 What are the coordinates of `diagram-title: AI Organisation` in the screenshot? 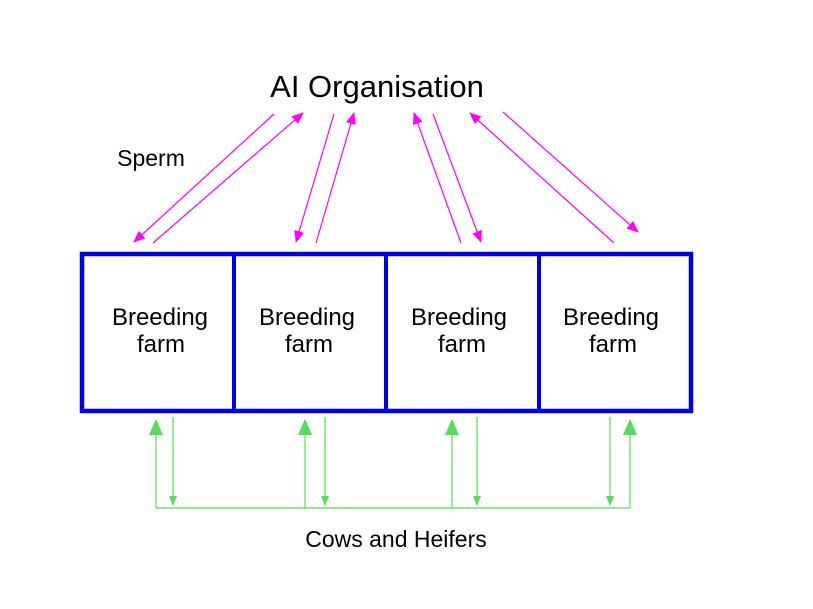 It's located at (377, 86).